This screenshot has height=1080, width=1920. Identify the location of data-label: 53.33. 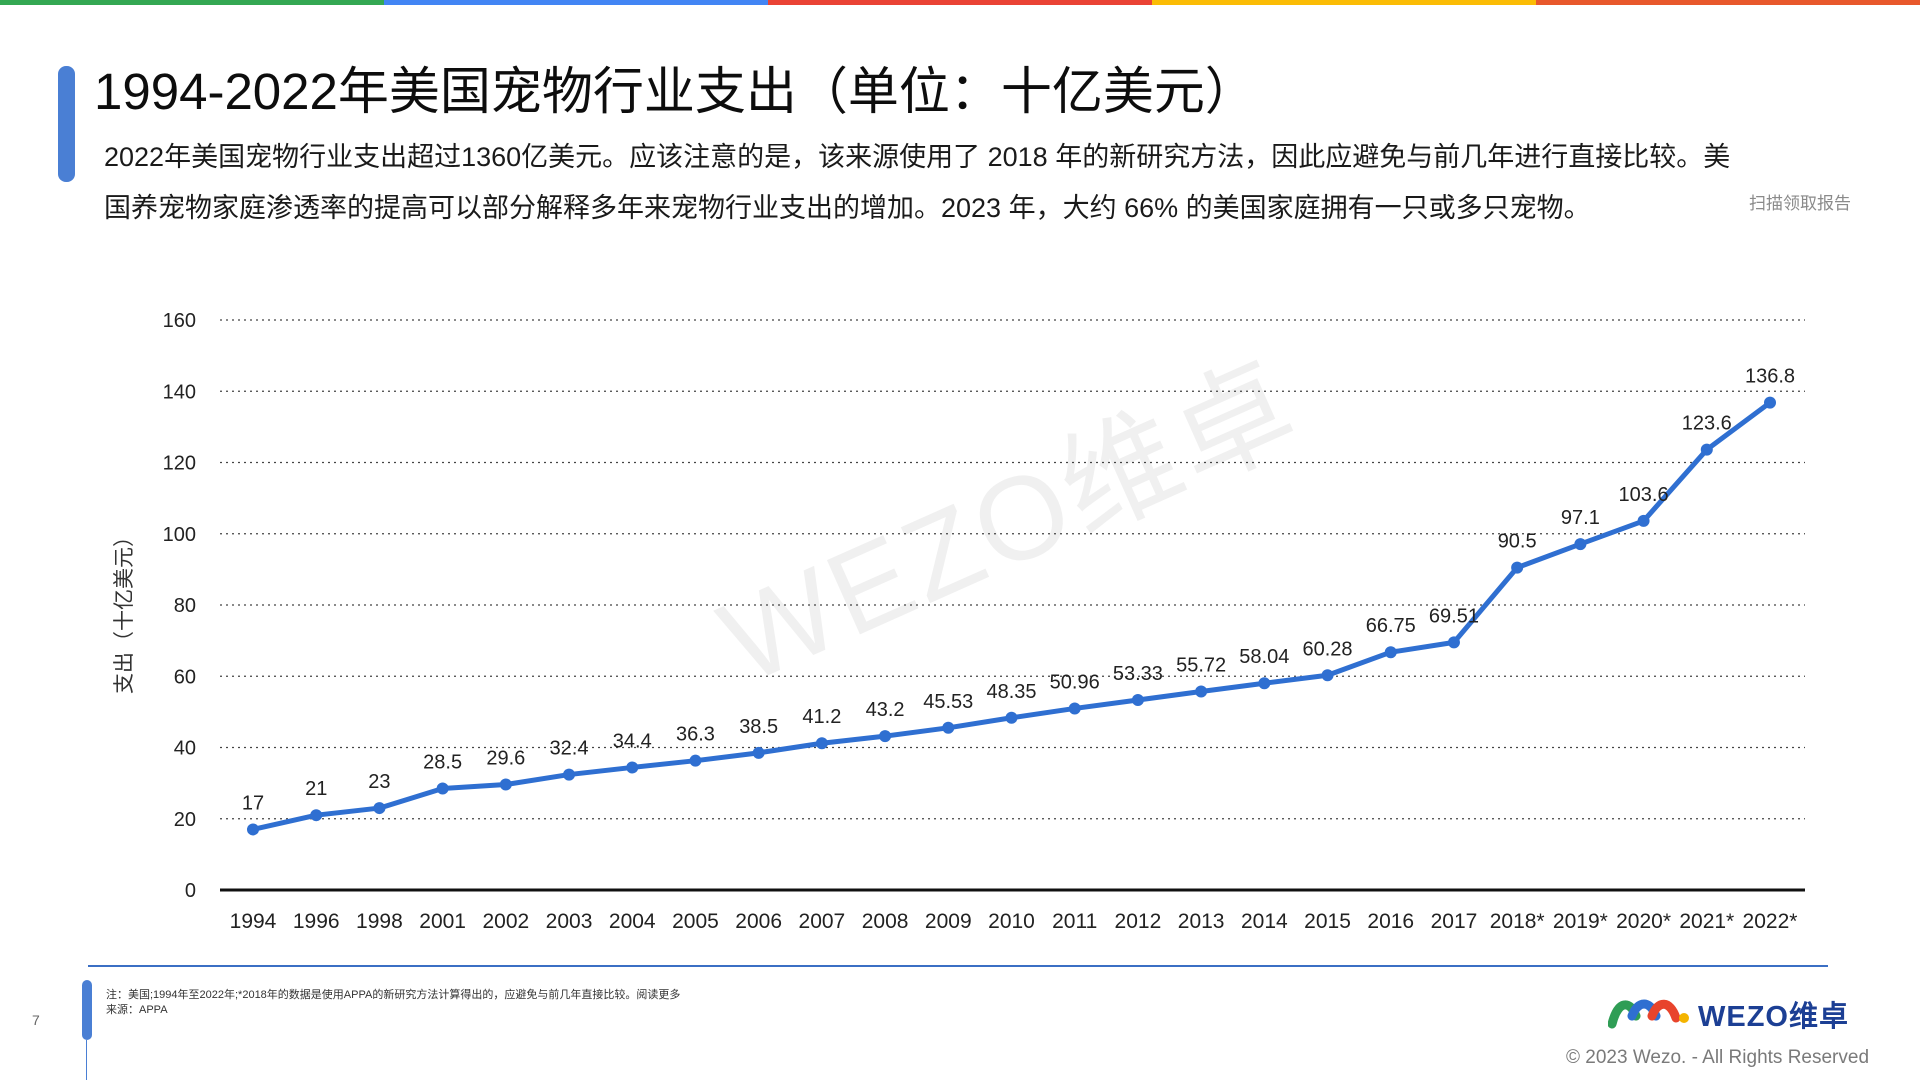
(1138, 674).